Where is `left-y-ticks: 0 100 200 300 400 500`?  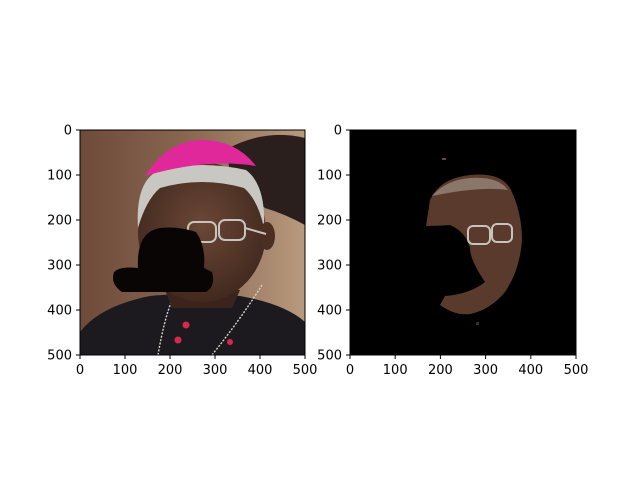 left-y-ticks: 0 100 200 300 400 500 is located at coordinates (63, 244).